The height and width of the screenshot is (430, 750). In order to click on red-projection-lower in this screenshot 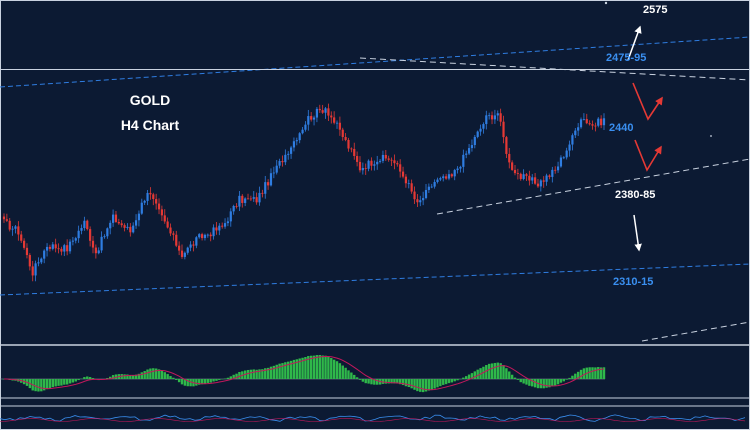, I will do `click(648, 155)`.